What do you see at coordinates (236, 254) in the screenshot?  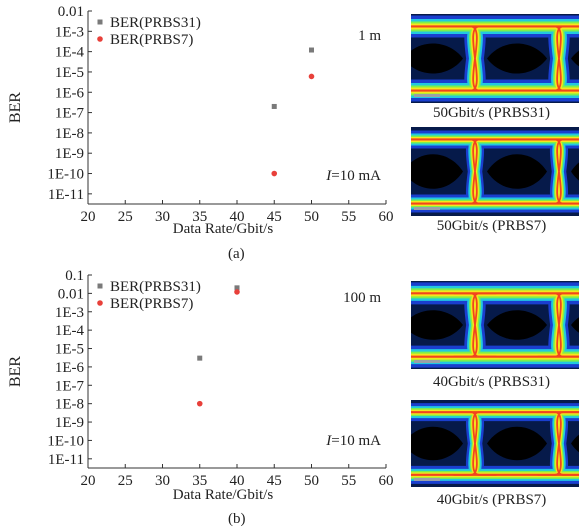 I see `panel-label-a: (a)` at bounding box center [236, 254].